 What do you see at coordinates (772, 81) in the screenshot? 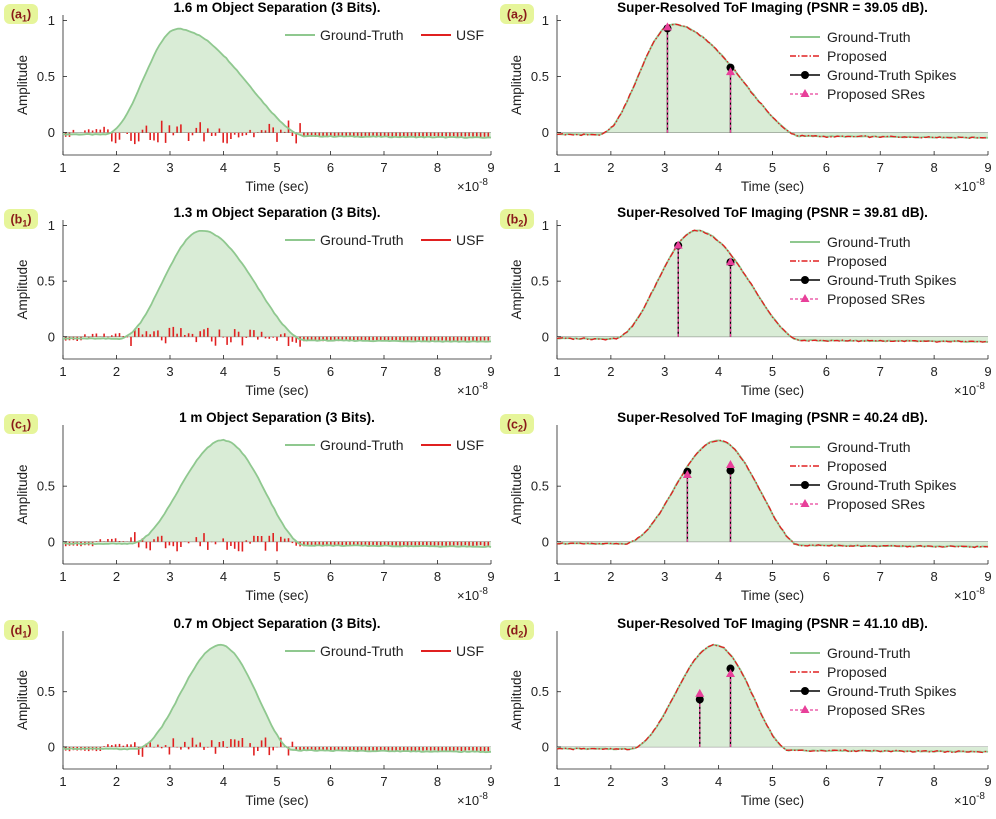
I see `proposed-line` at bounding box center [772, 81].